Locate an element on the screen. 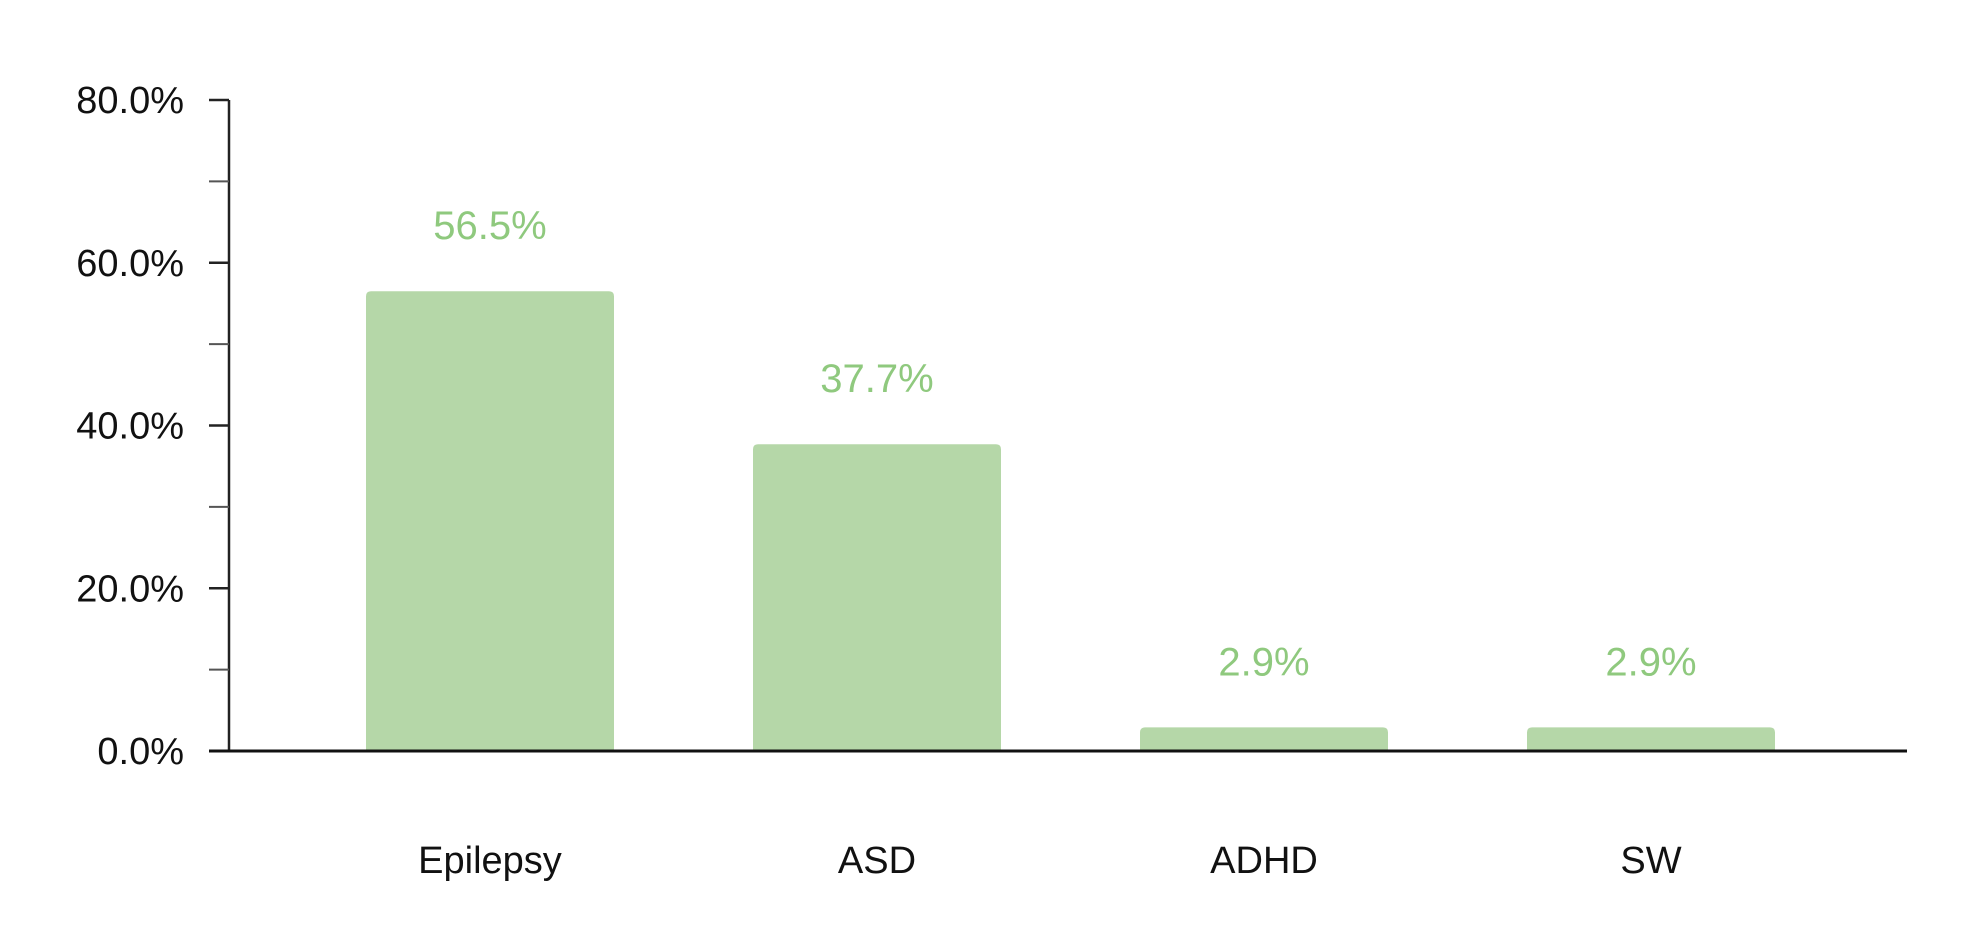 This screenshot has height=939, width=1981. y-axis: 0.0% 20.0% 40.0% 60.0% 80.0% is located at coordinates (153, 426).